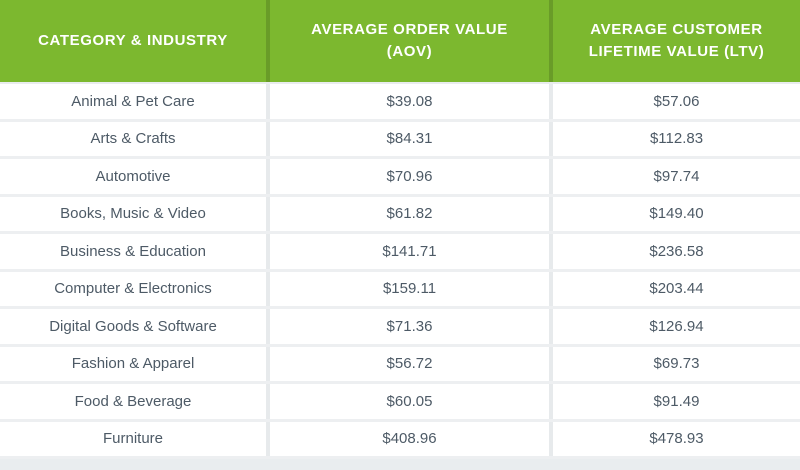 The height and width of the screenshot is (470, 800). I want to click on aov-cell: $84.31, so click(411, 138).